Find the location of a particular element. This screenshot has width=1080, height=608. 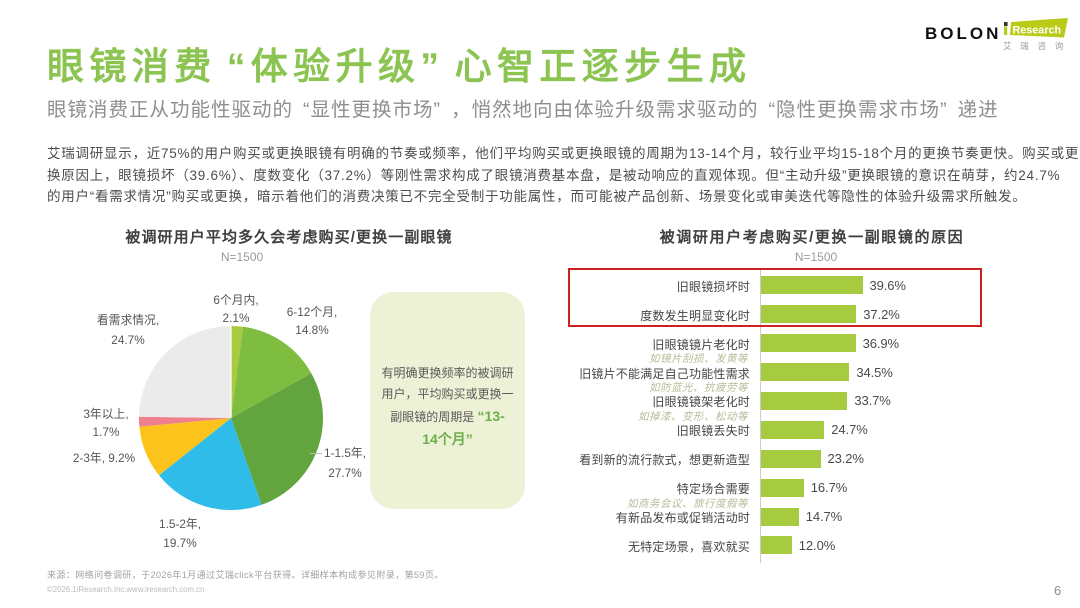

svg-text: Research is located at coordinates (1037, 30).